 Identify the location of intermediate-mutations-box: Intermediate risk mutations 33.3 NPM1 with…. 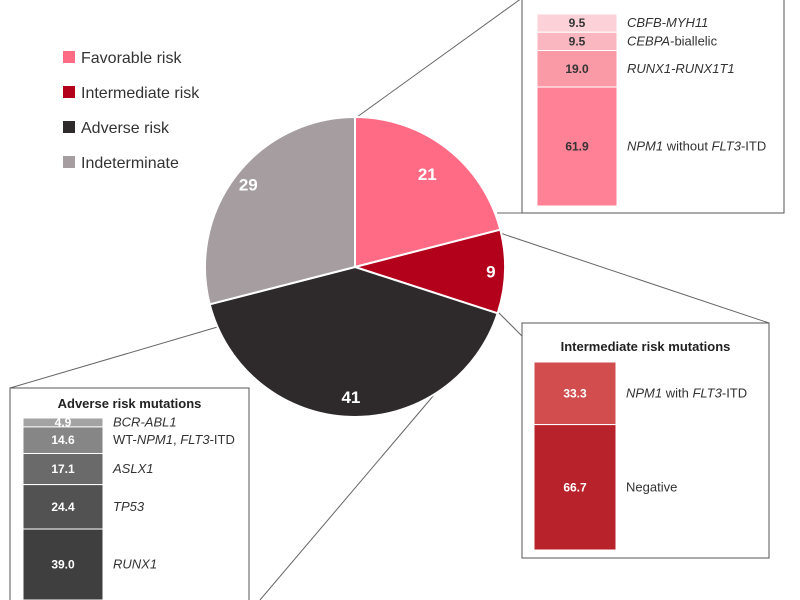
(645, 440).